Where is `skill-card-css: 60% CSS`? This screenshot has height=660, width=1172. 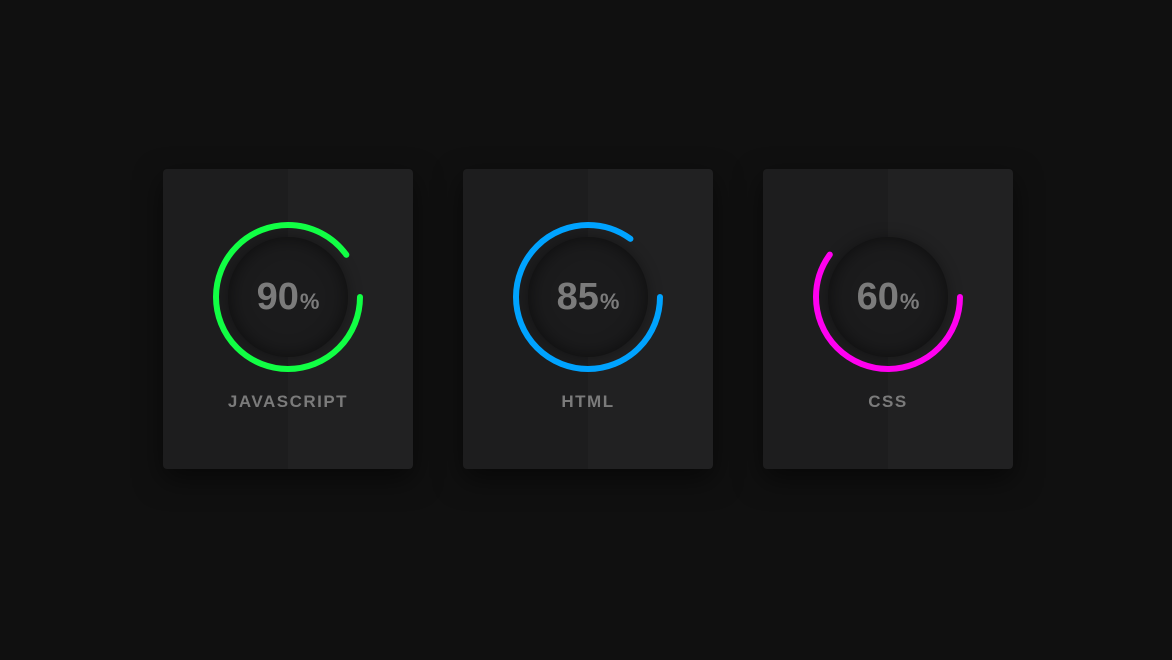
skill-card-css: 60% CSS is located at coordinates (888, 319).